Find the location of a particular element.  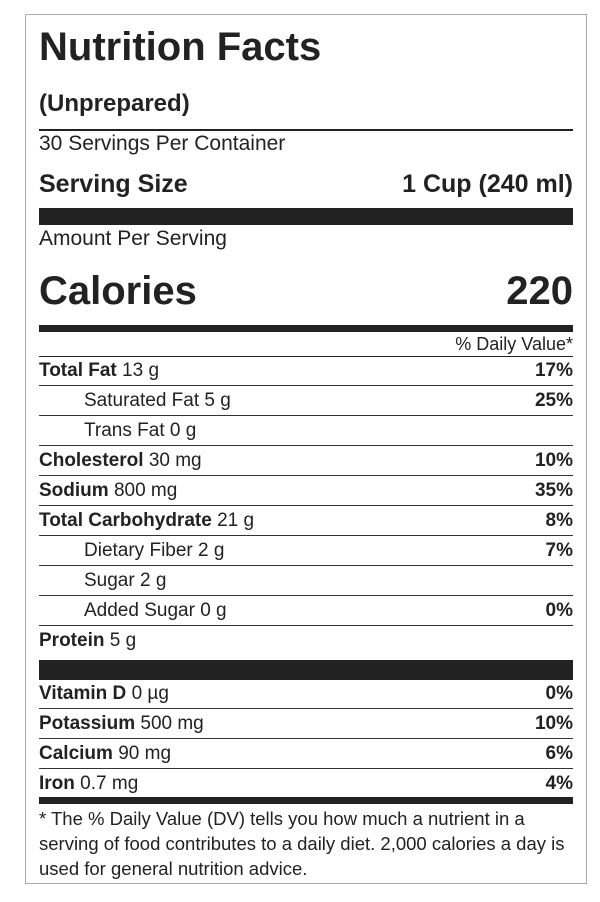

nutrient-row: Cholesterol 30 mg 10% is located at coordinates (306, 461).